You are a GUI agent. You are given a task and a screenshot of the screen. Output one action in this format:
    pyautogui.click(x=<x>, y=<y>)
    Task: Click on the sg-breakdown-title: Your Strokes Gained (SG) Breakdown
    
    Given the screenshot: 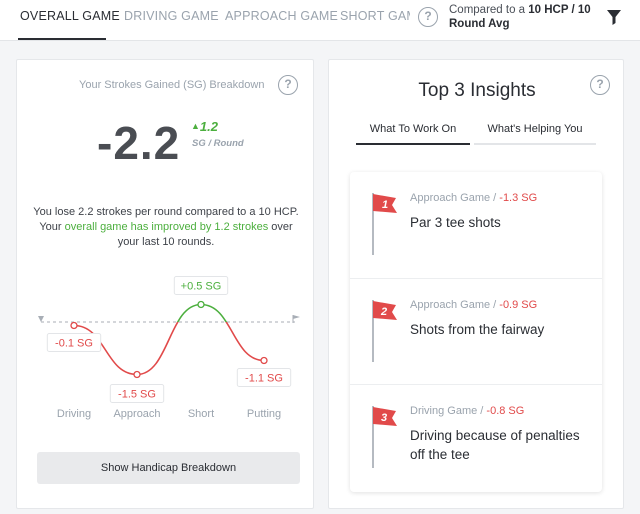 What is the action you would take?
    pyautogui.click(x=172, y=85)
    